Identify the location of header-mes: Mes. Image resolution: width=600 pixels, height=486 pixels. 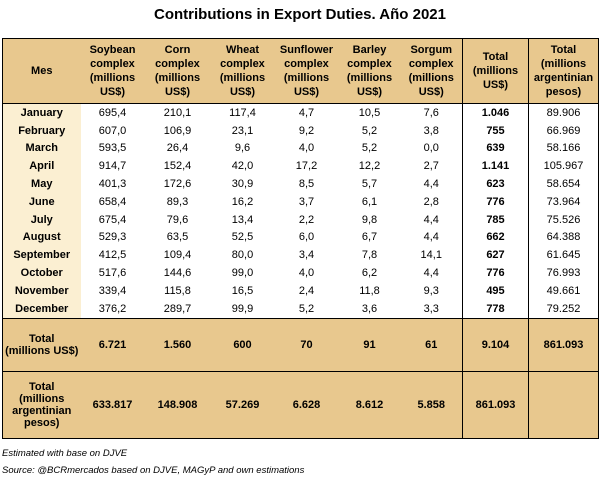
(41, 71).